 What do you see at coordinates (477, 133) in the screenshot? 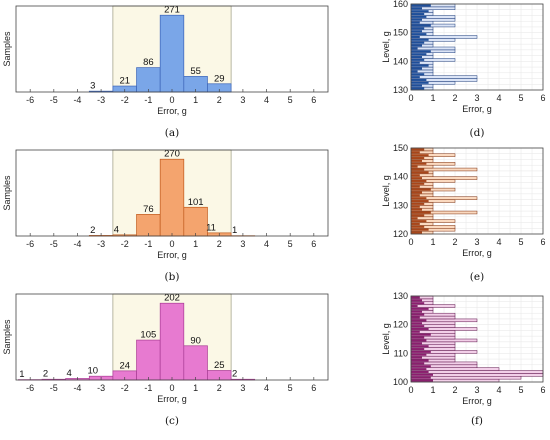
I see `panel-caption: (d)` at bounding box center [477, 133].